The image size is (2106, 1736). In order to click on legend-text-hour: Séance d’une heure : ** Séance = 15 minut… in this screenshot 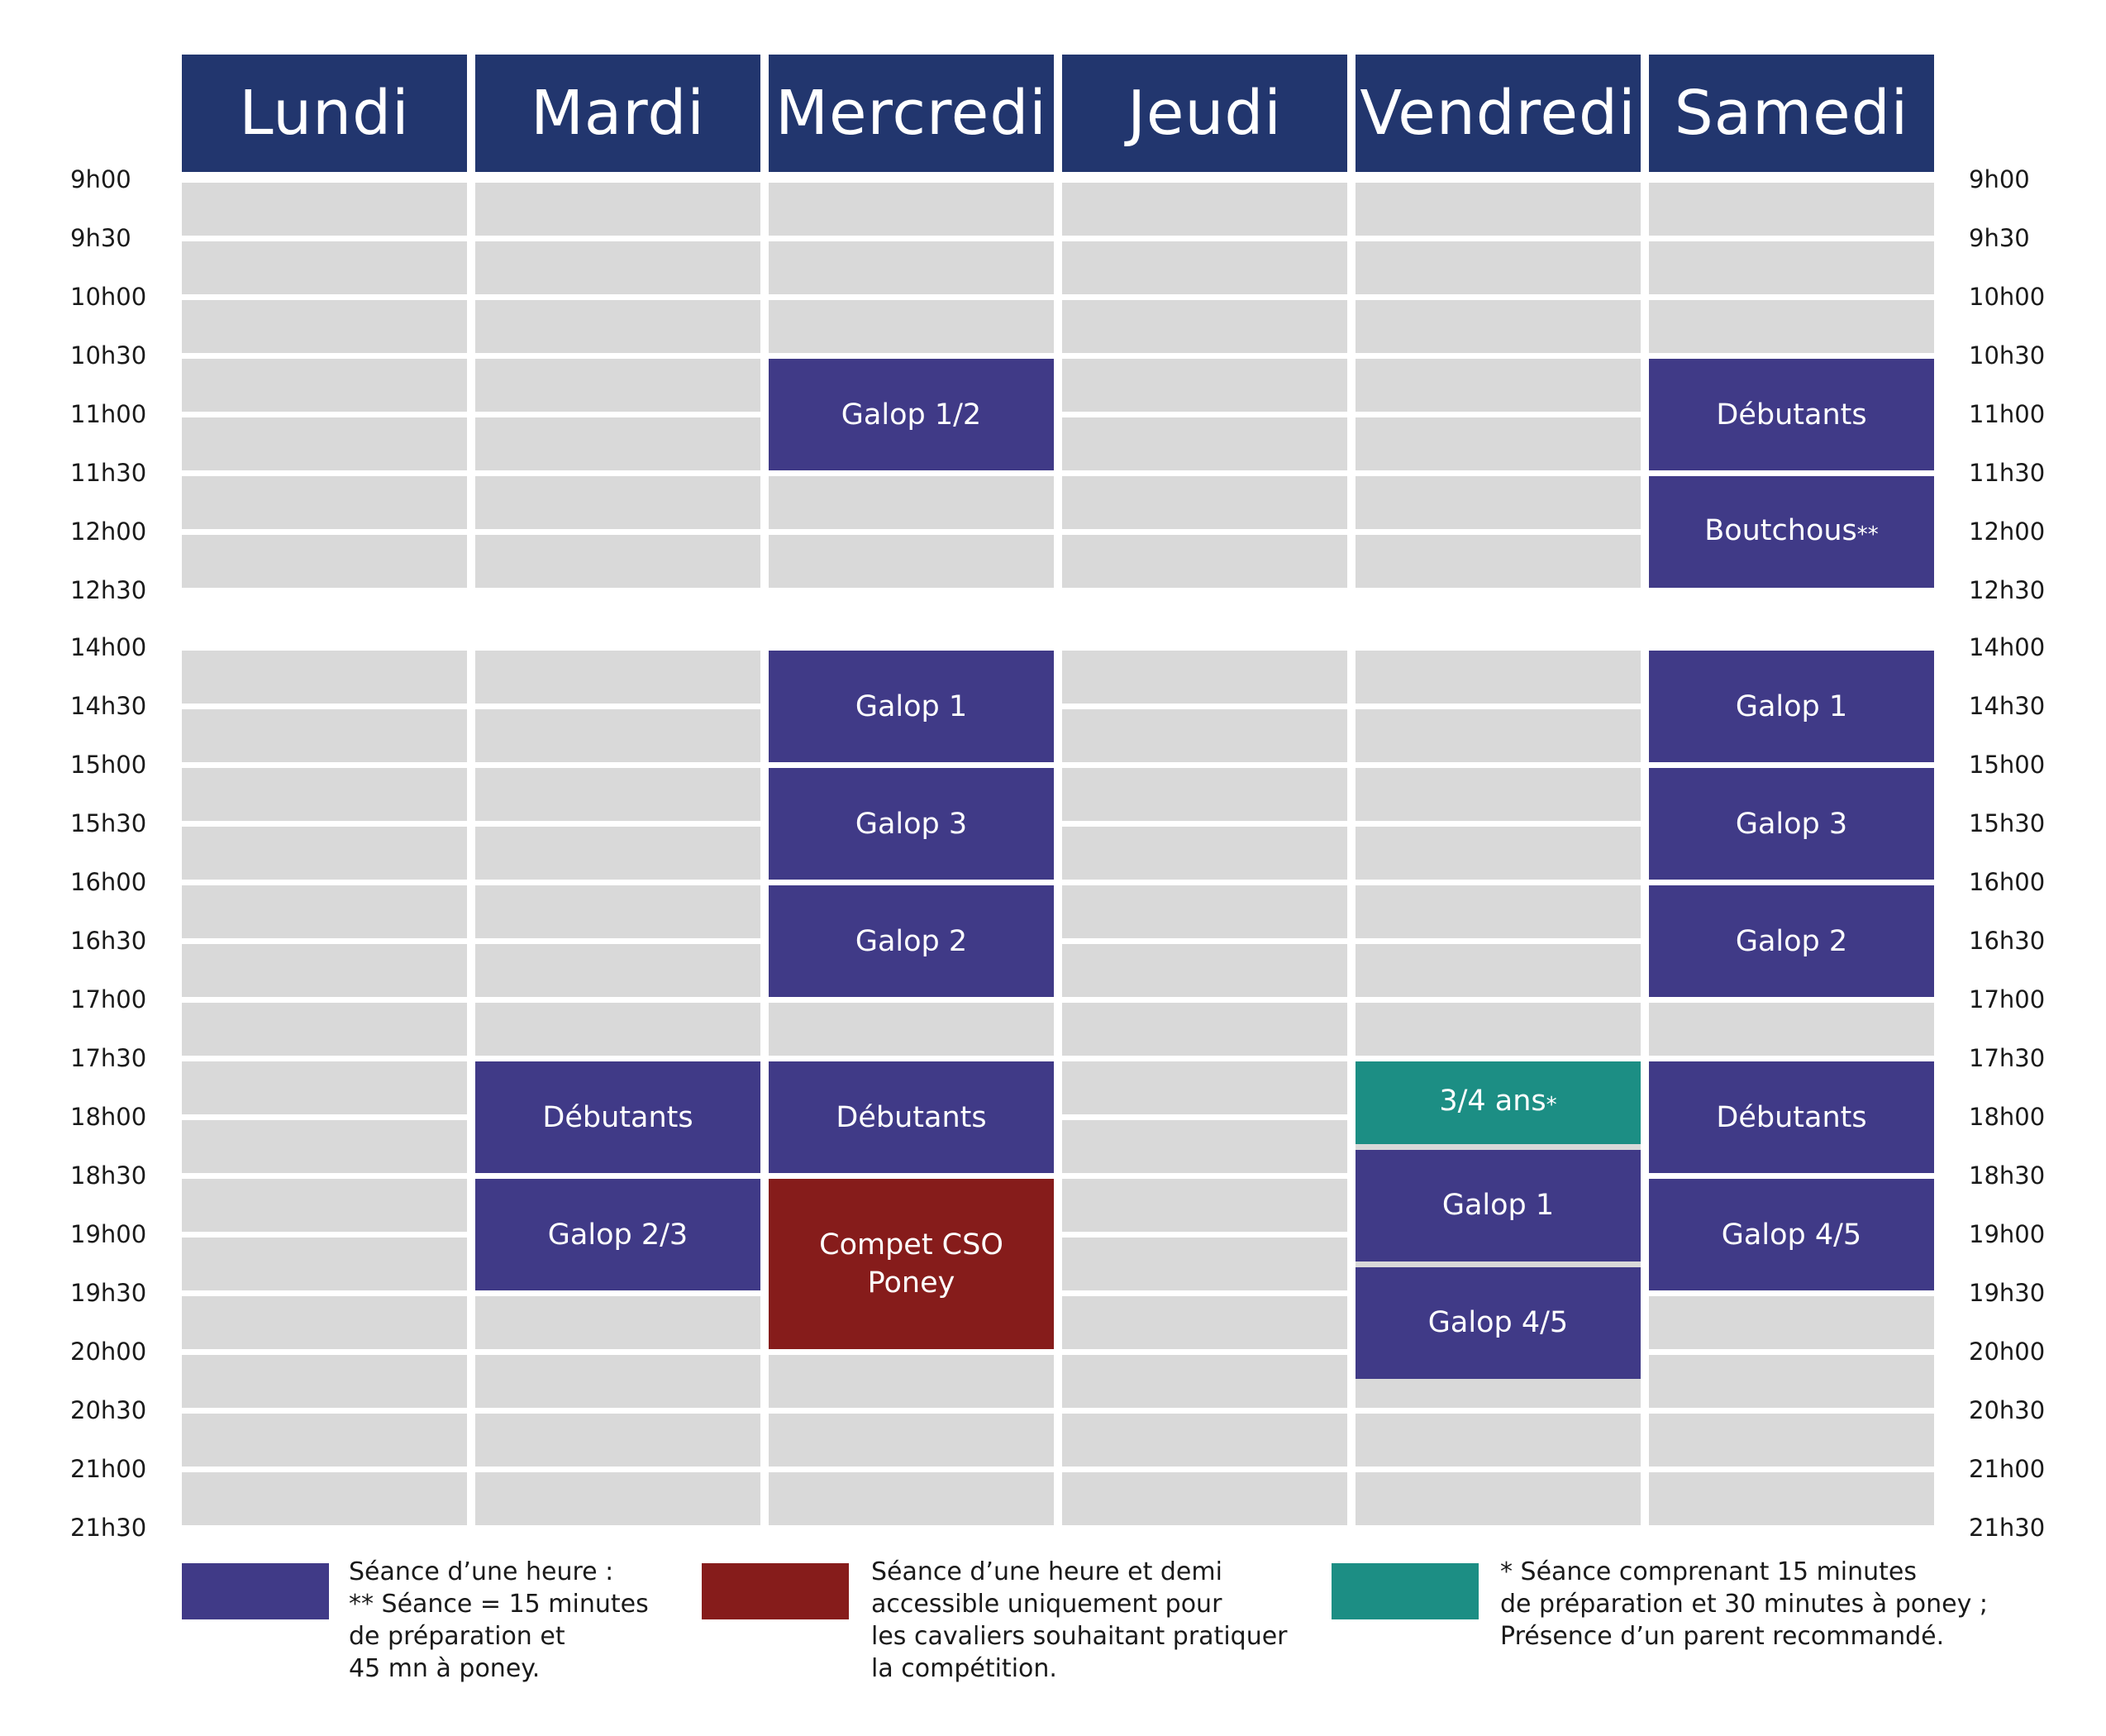, I will do `click(499, 1620)`.